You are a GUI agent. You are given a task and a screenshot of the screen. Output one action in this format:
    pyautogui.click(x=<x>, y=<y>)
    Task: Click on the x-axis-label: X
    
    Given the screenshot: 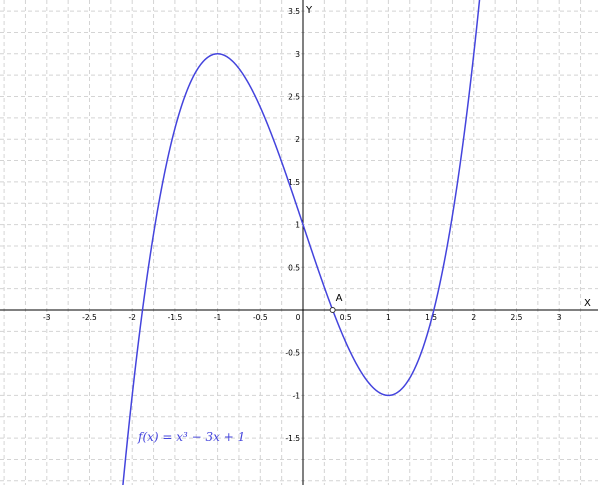 What is the action you would take?
    pyautogui.click(x=587, y=303)
    